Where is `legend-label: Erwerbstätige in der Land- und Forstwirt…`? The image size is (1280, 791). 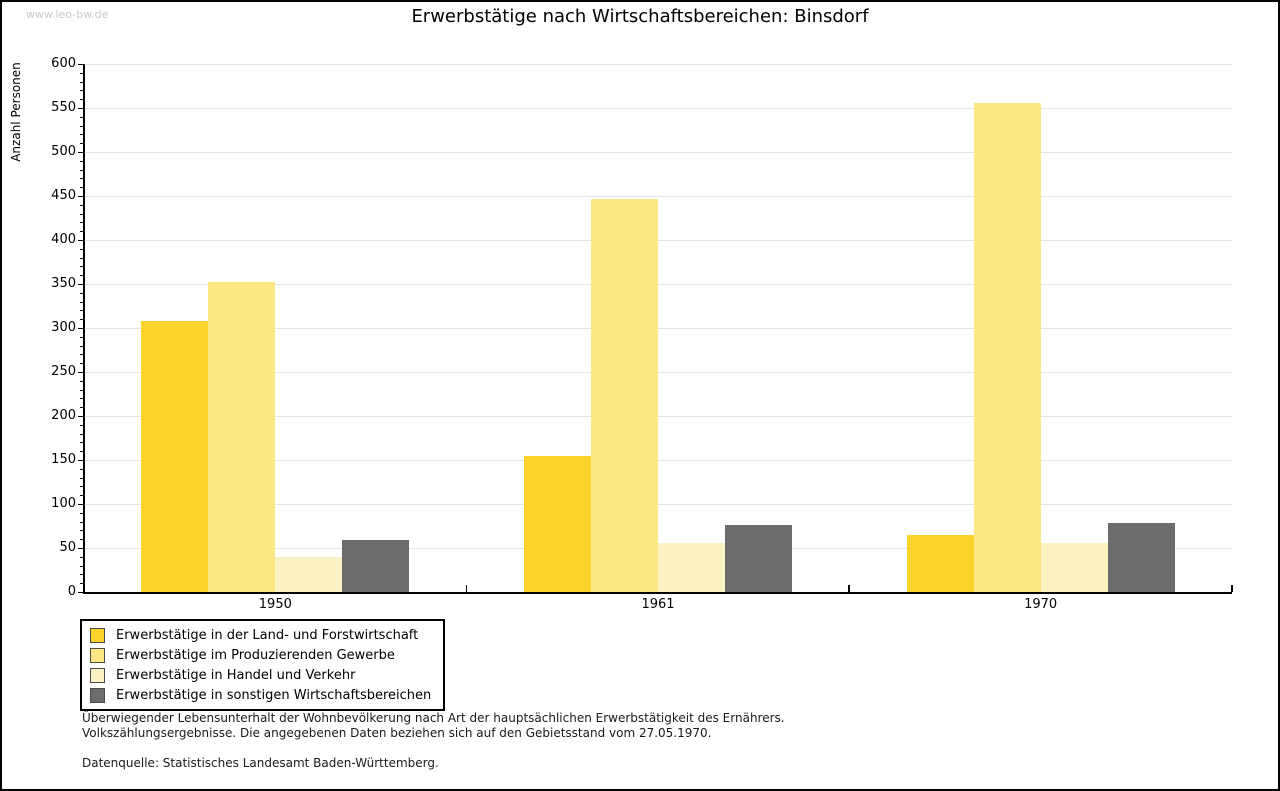 legend-label: Erwerbstätige in der Land- und Forstwirt… is located at coordinates (267, 635).